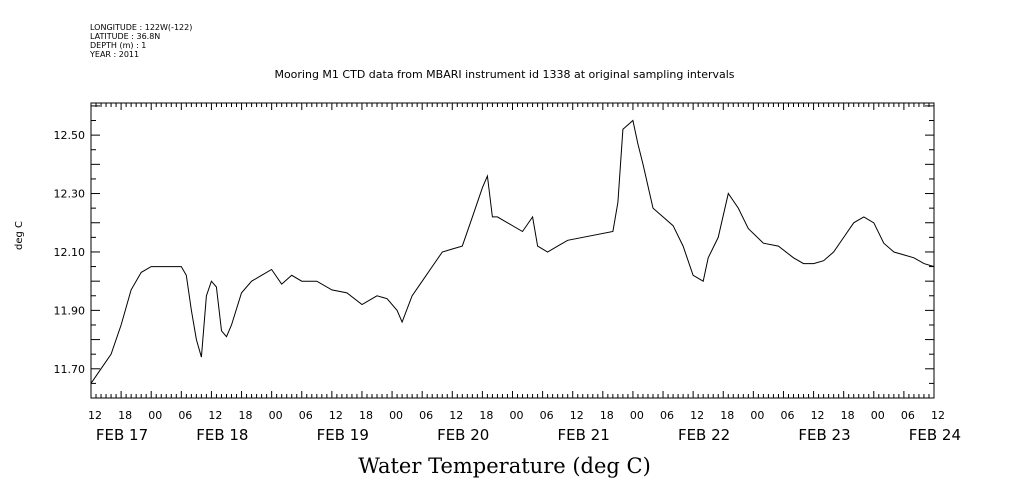 Image resolution: width=1009 pixels, height=504 pixels. I want to click on year-label: YEAR : 2011, so click(115, 54).